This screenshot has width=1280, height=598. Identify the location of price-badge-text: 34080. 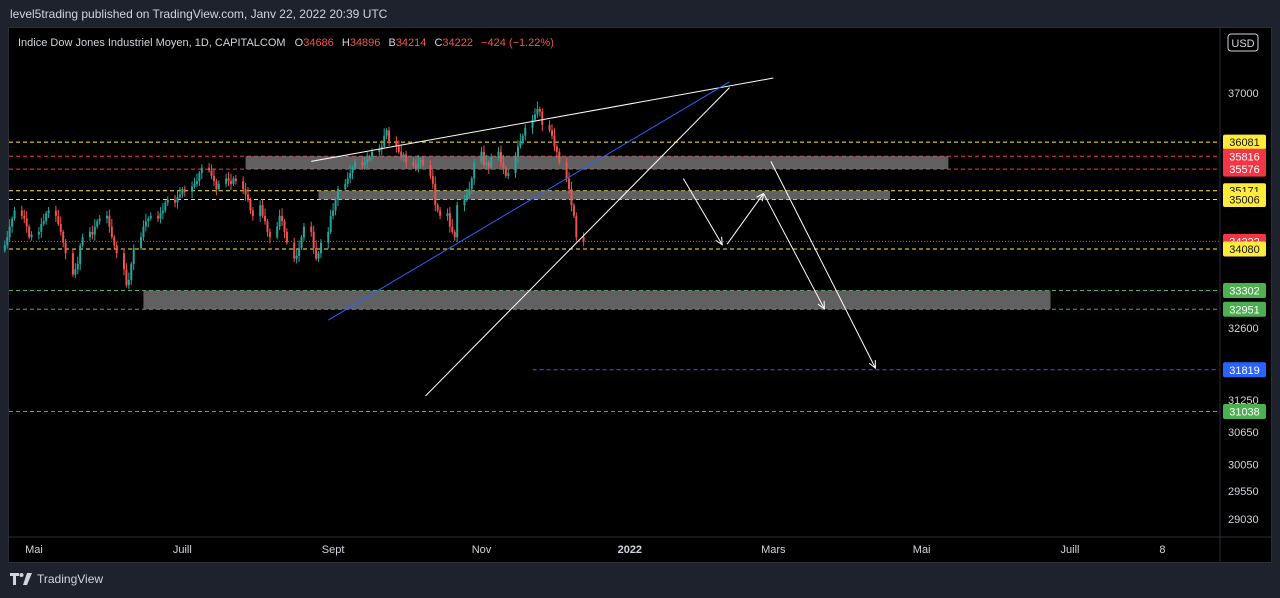
(1244, 250).